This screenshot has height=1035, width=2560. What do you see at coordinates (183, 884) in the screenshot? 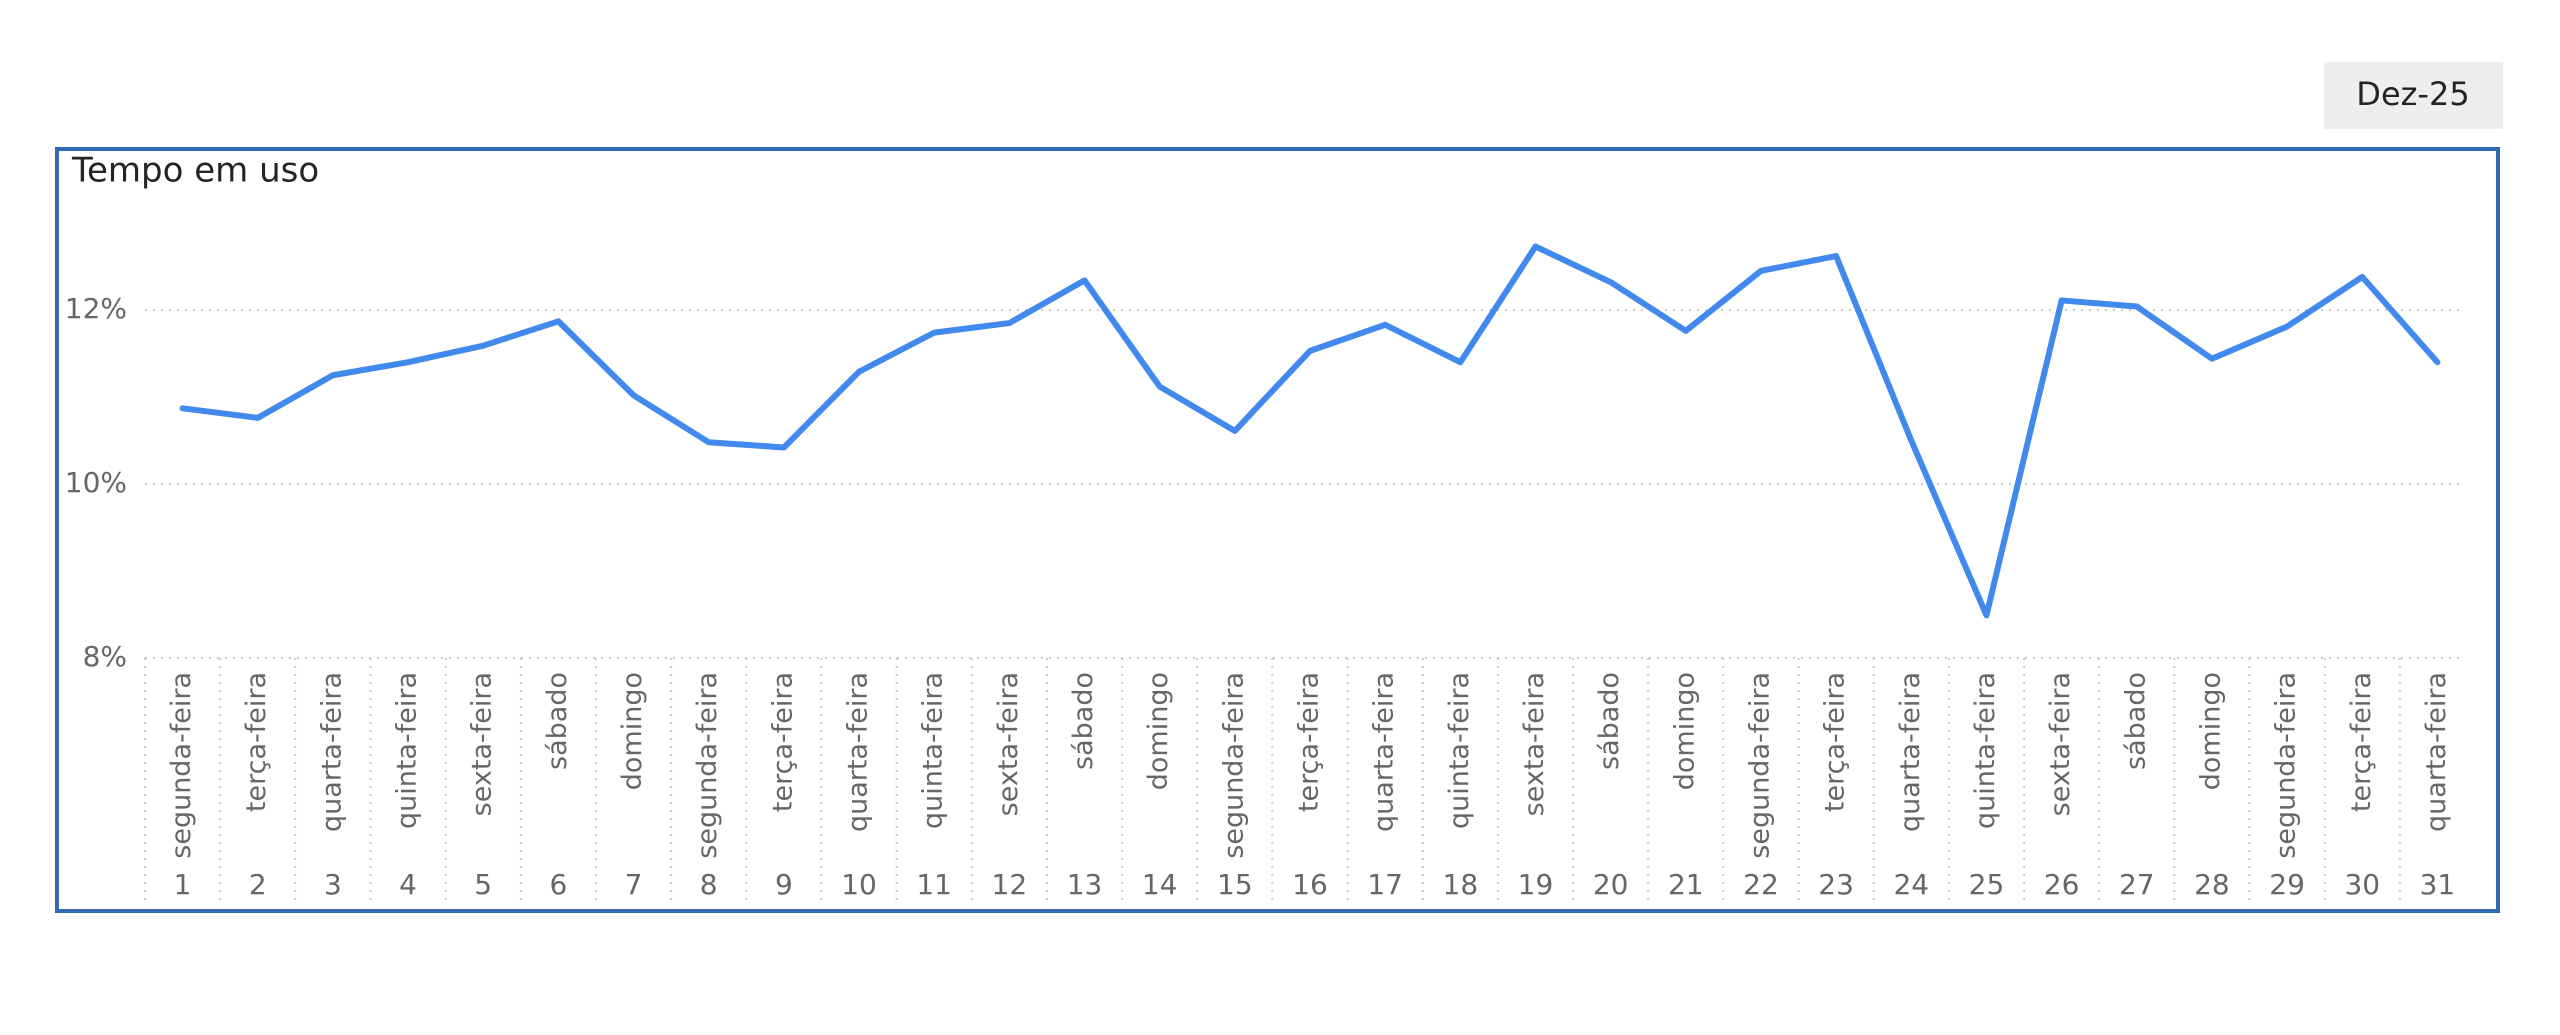
I see `x-tick-label: 1` at bounding box center [183, 884].